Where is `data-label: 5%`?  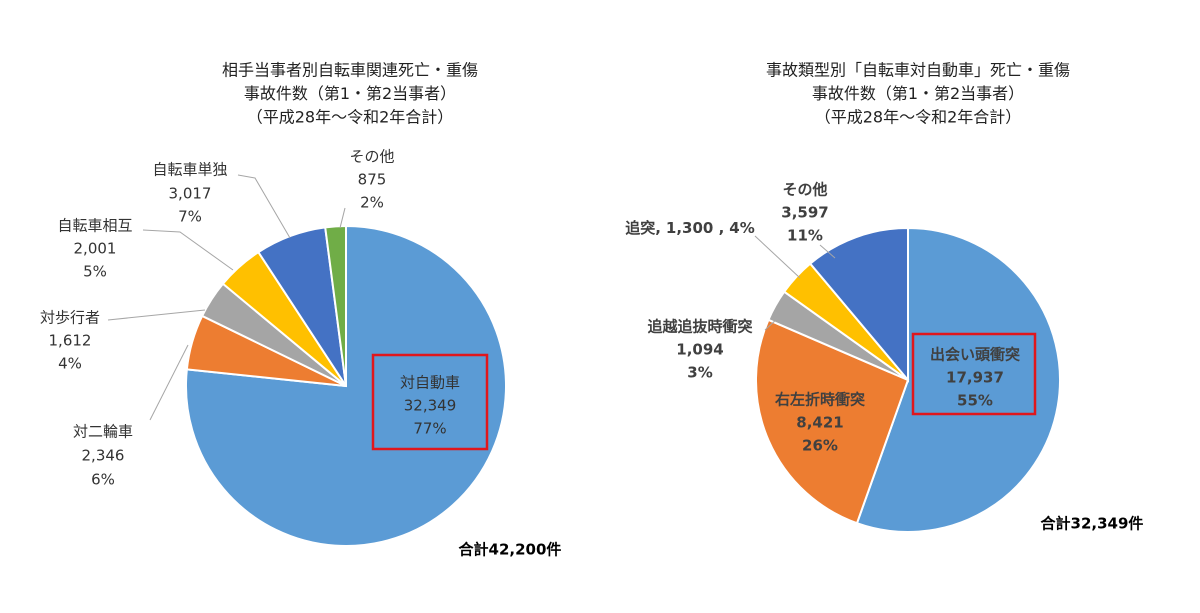 data-label: 5% is located at coordinates (95, 272).